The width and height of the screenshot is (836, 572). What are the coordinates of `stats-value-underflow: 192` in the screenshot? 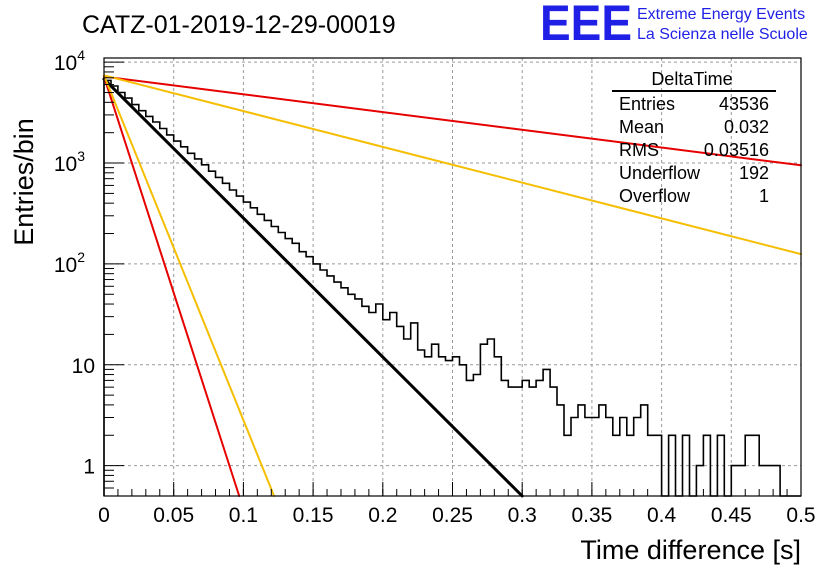 It's located at (754, 173).